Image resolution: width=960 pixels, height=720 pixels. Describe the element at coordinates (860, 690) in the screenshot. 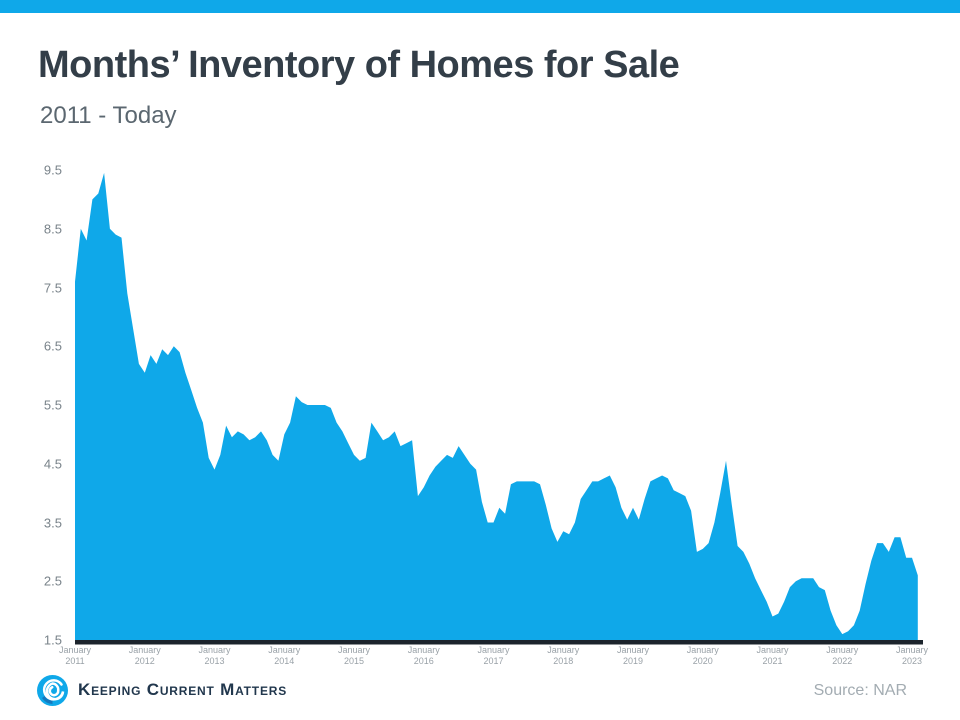

I see `source-credit: Source: NAR` at that location.